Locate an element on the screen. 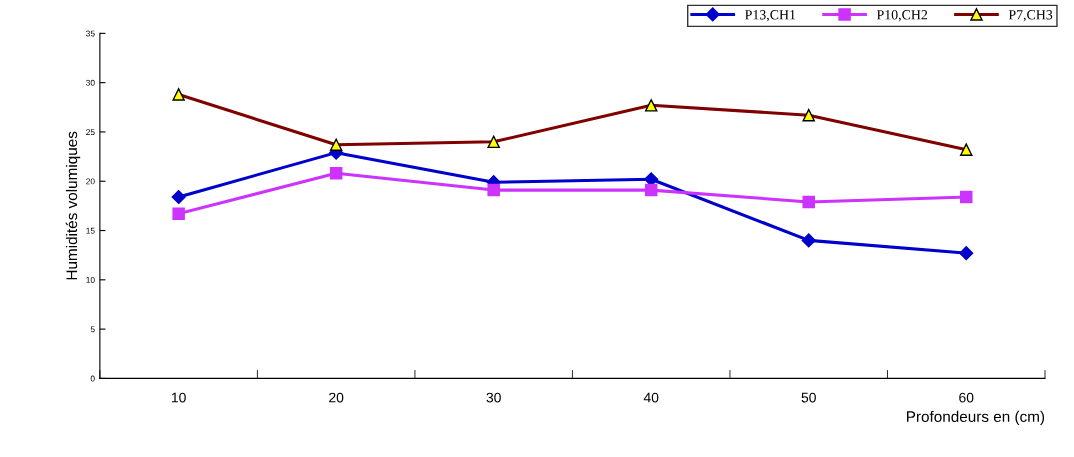 Image resolution: width=1074 pixels, height=457 pixels. y-axis-title: Humidités volumiques is located at coordinates (73, 205).